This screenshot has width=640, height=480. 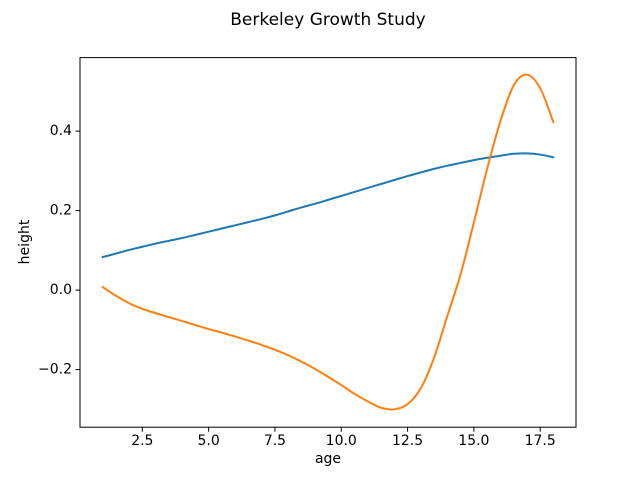 I want to click on y-tick-label: 0.4, so click(x=61, y=131).